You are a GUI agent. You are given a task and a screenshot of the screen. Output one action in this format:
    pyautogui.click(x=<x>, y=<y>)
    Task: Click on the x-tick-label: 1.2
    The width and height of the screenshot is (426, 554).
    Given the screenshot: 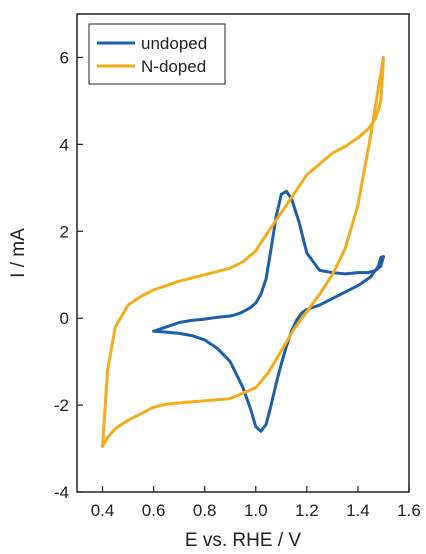 What is the action you would take?
    pyautogui.click(x=307, y=510)
    